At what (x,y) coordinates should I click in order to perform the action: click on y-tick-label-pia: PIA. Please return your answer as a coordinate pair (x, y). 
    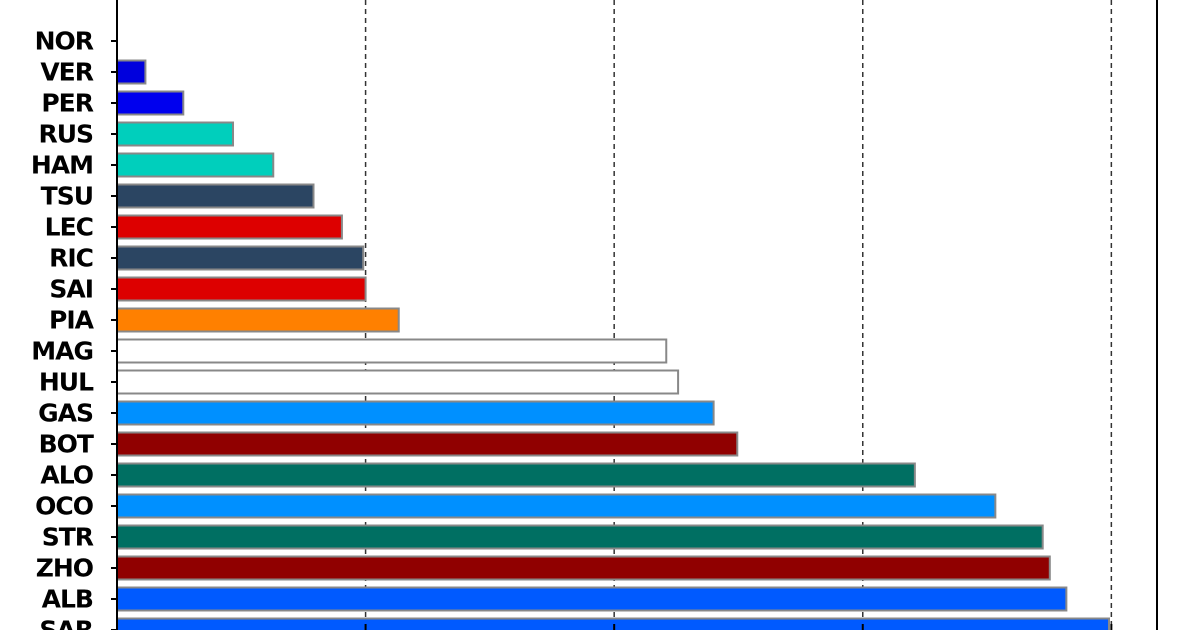
    Looking at the image, I should click on (72, 320).